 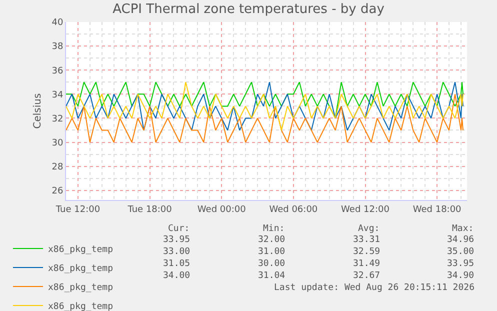 What do you see at coordinates (221, 209) in the screenshot?
I see `x-tick-label: Wed 00:00` at bounding box center [221, 209].